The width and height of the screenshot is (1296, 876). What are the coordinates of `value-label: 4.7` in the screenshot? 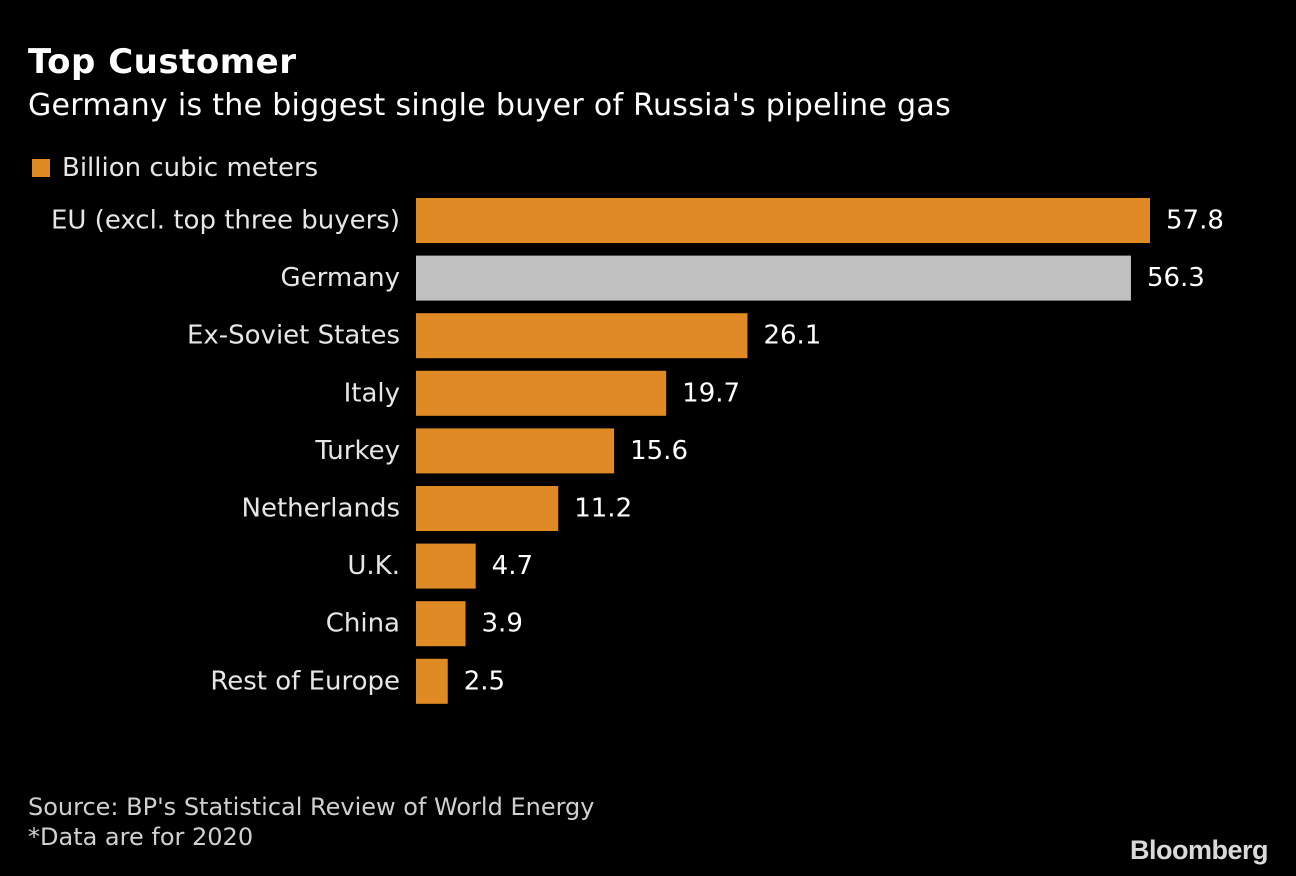 It's located at (512, 566).